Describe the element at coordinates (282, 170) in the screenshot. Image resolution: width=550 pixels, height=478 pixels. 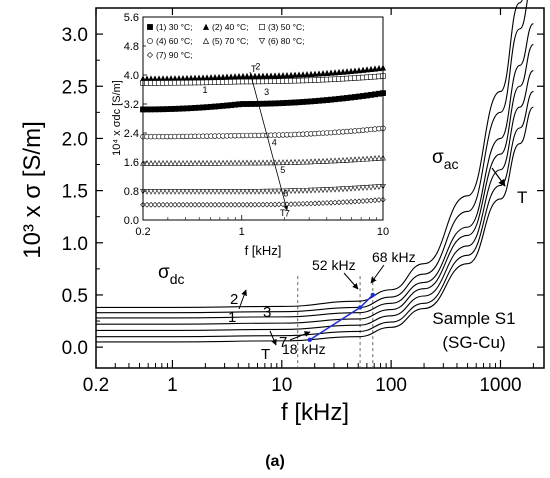
I see `inset-curve-label: 5` at that location.